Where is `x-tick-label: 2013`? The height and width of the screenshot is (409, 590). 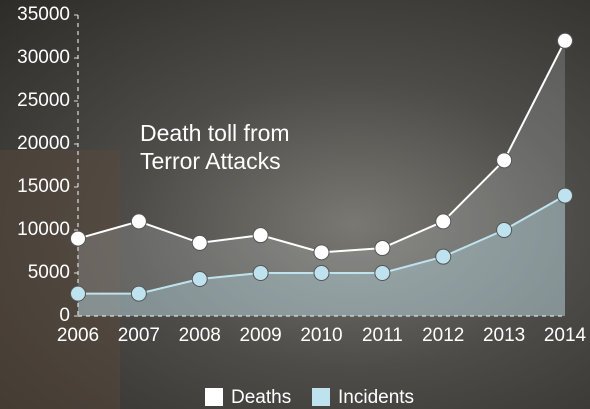 x-tick-label: 2013 is located at coordinates (504, 335).